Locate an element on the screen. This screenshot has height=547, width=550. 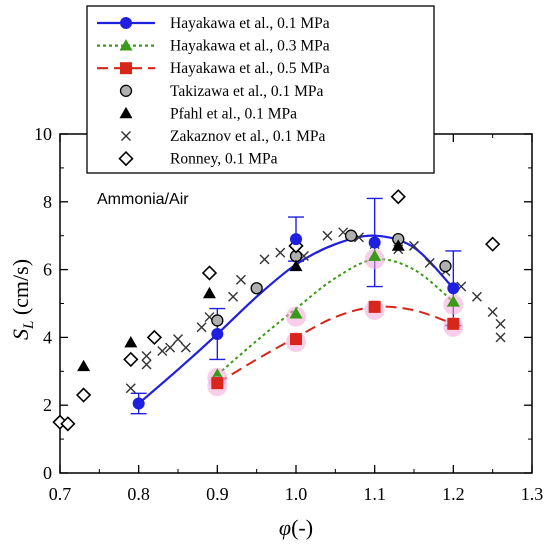
legend-entry: Hayakawa et al., 0.5 MPa is located at coordinates (213, 68).